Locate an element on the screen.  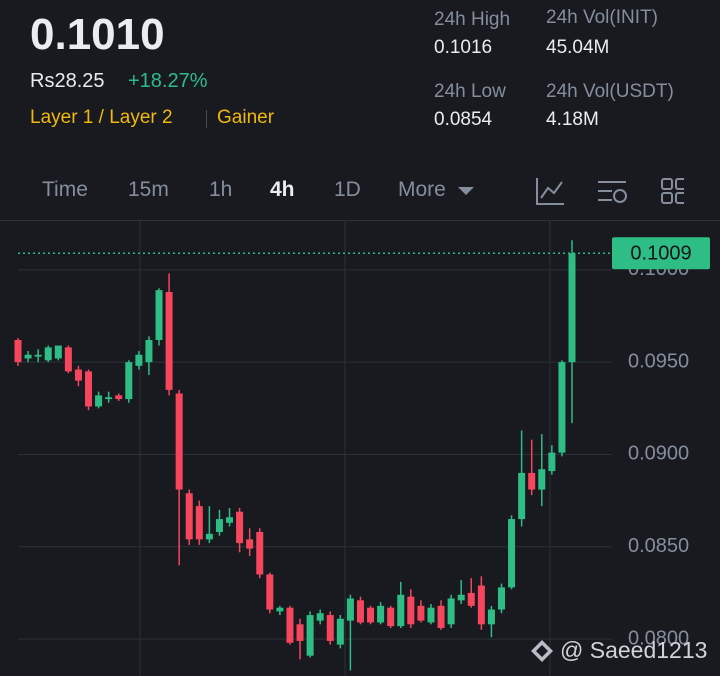
tag: Layer 1 / Layer 2 is located at coordinates (101, 117).